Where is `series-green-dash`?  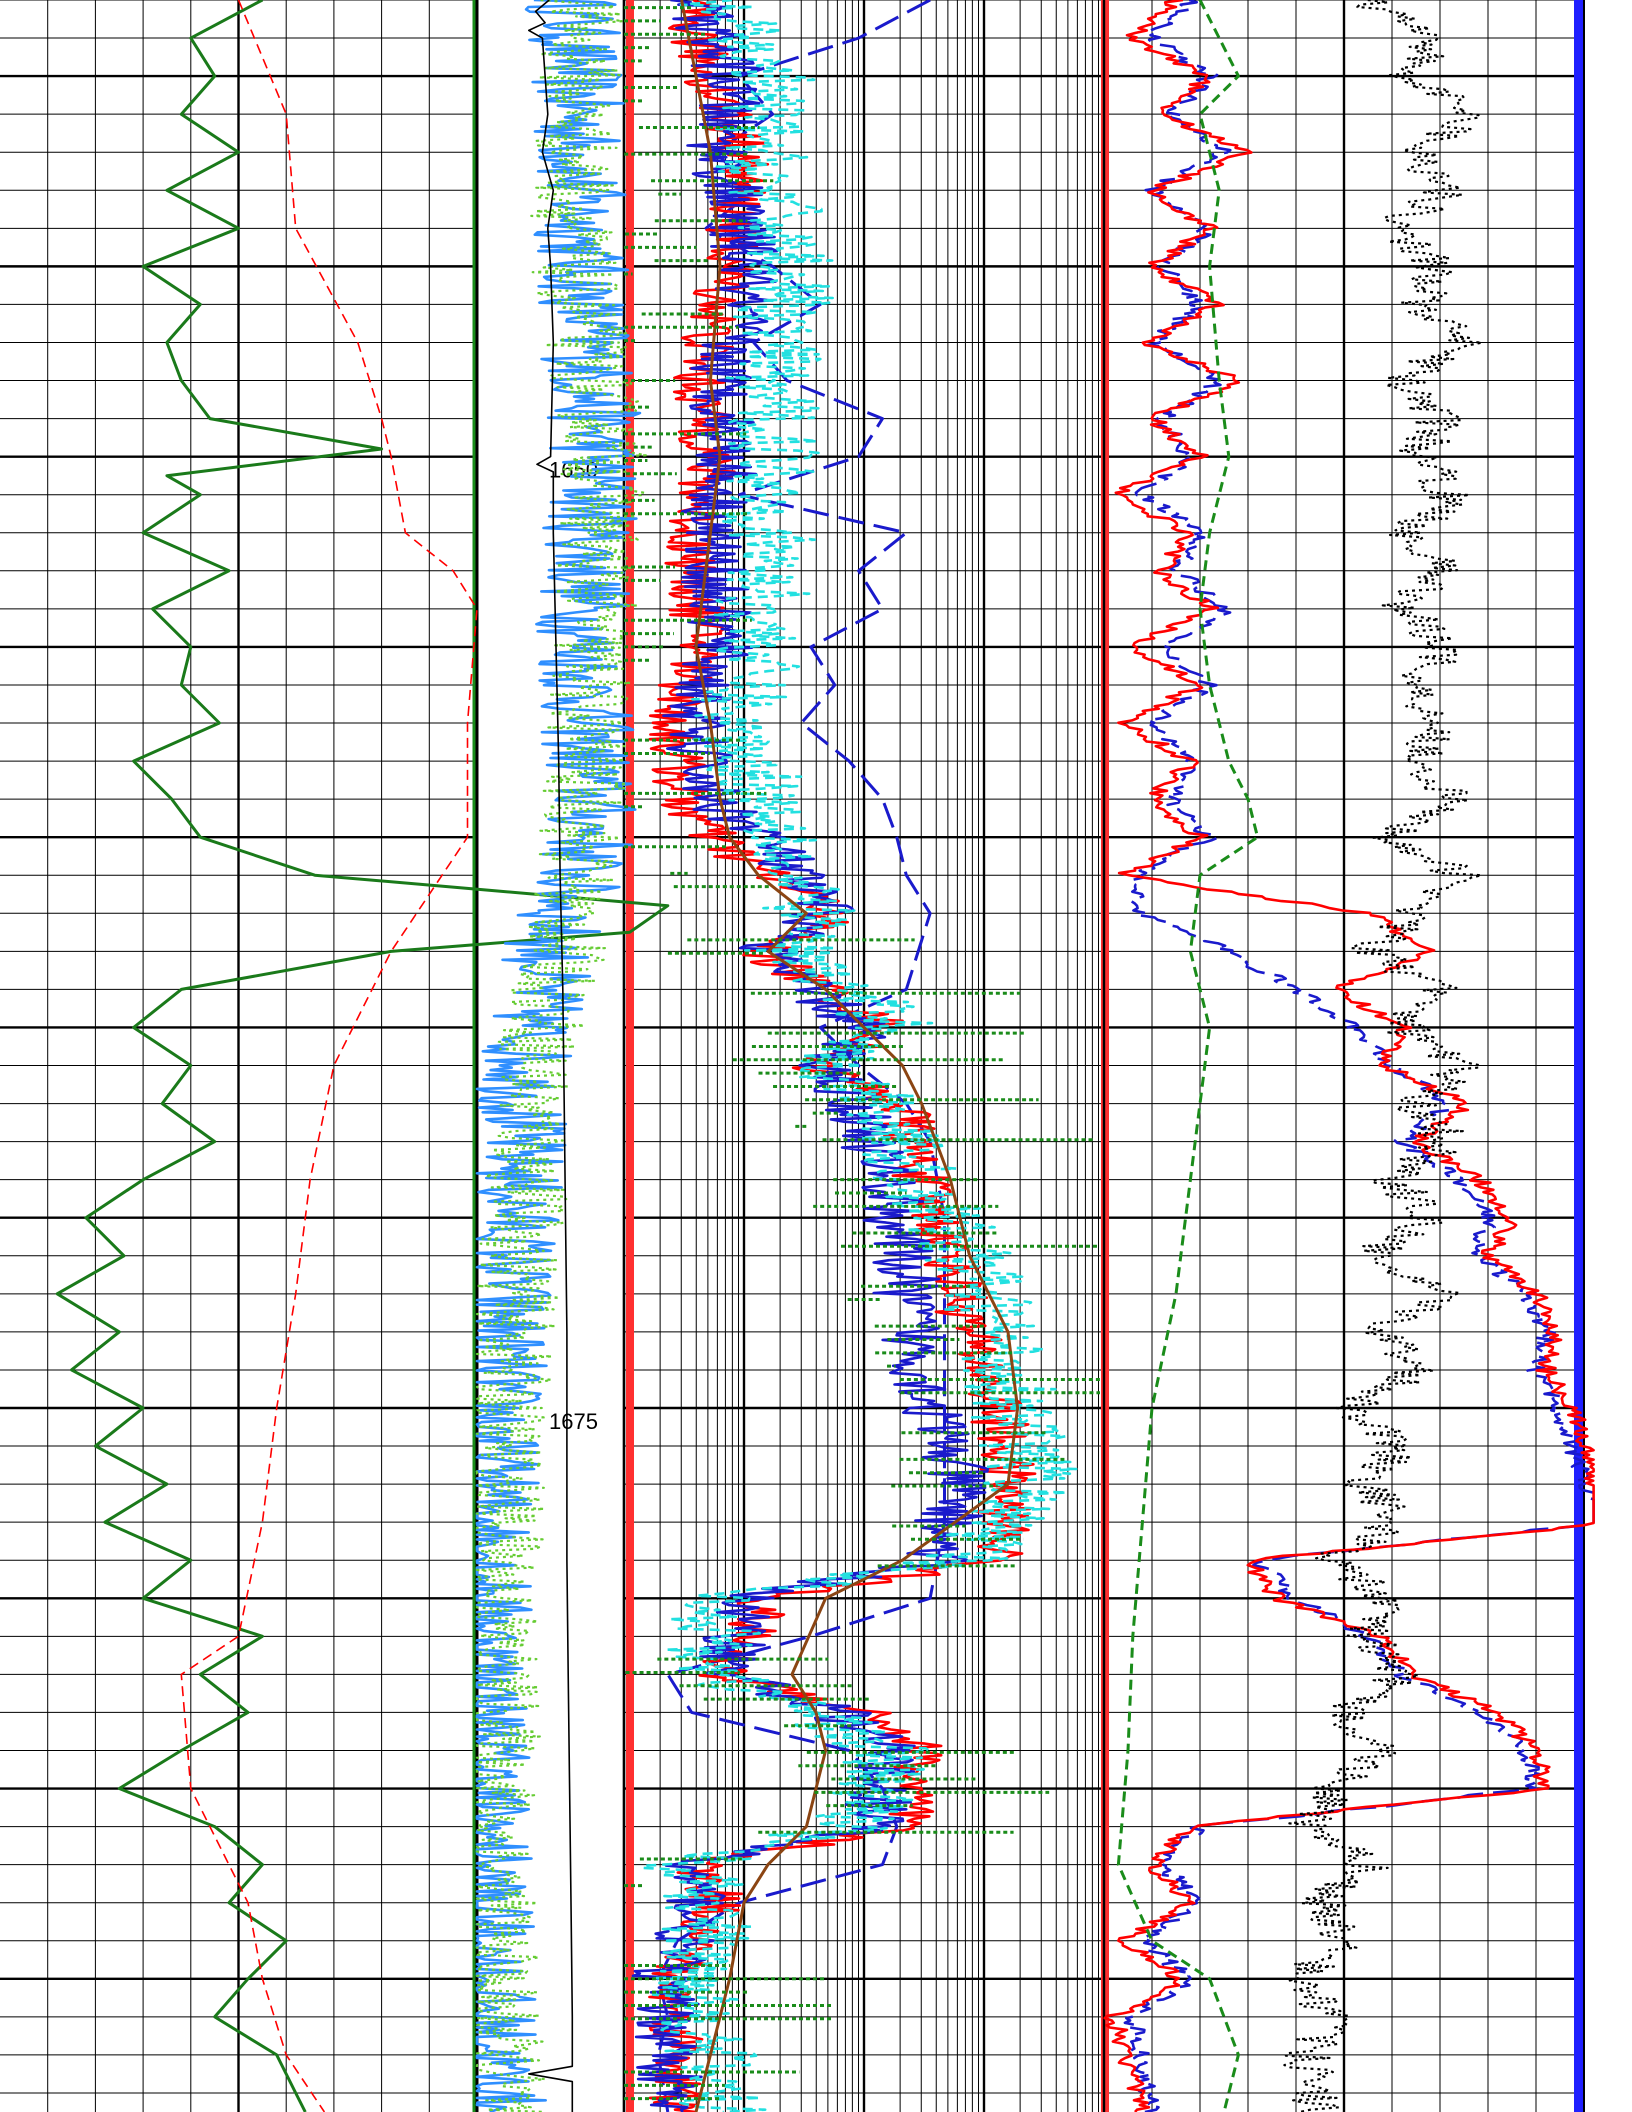
series-green-dash is located at coordinates (1188, 1056).